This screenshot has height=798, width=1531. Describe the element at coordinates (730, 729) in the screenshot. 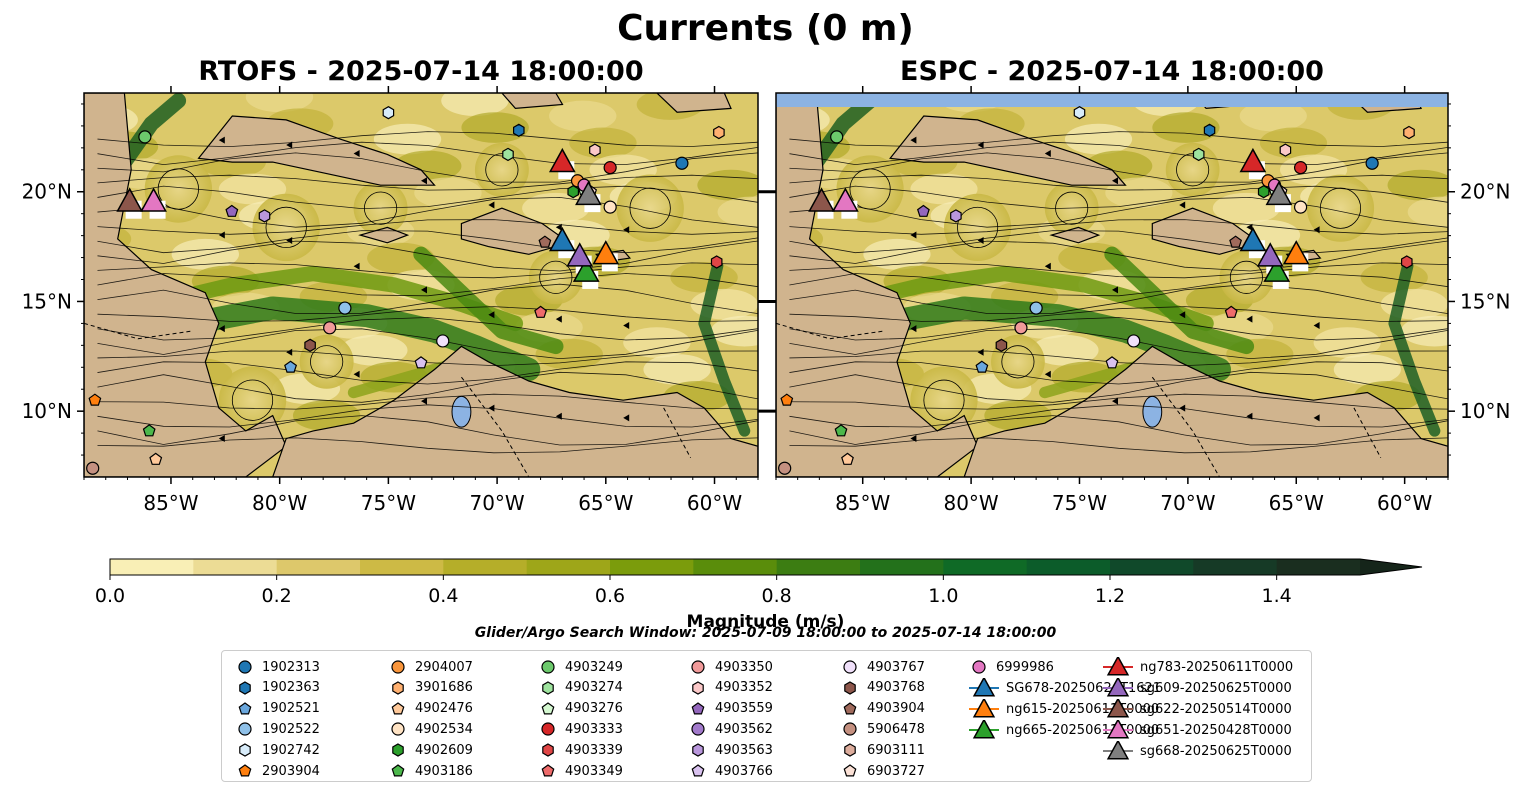

I see `legend-item-4903562: 4903562` at that location.